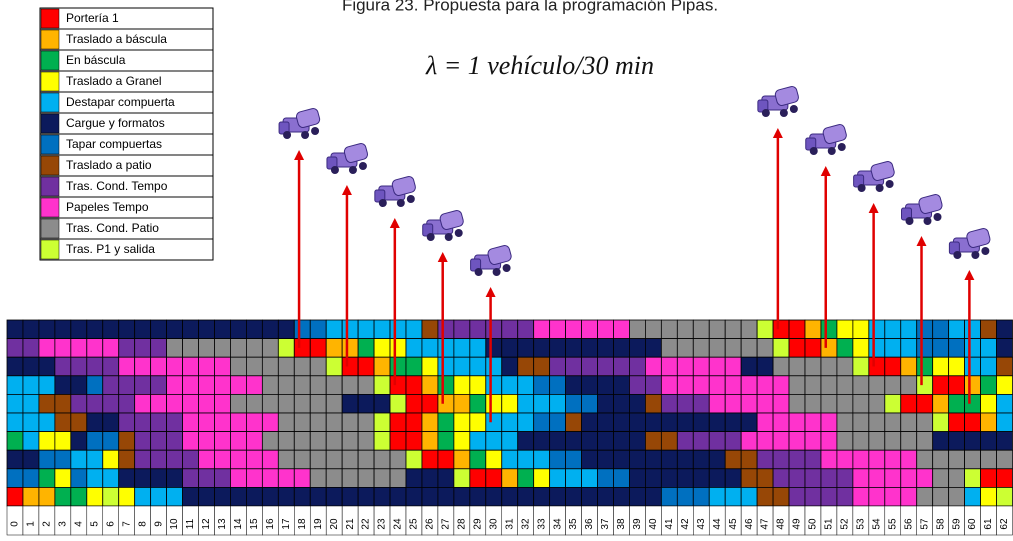 This screenshot has width=1013, height=541. What do you see at coordinates (398, 524) in the screenshot?
I see `column-label: 24` at bounding box center [398, 524].